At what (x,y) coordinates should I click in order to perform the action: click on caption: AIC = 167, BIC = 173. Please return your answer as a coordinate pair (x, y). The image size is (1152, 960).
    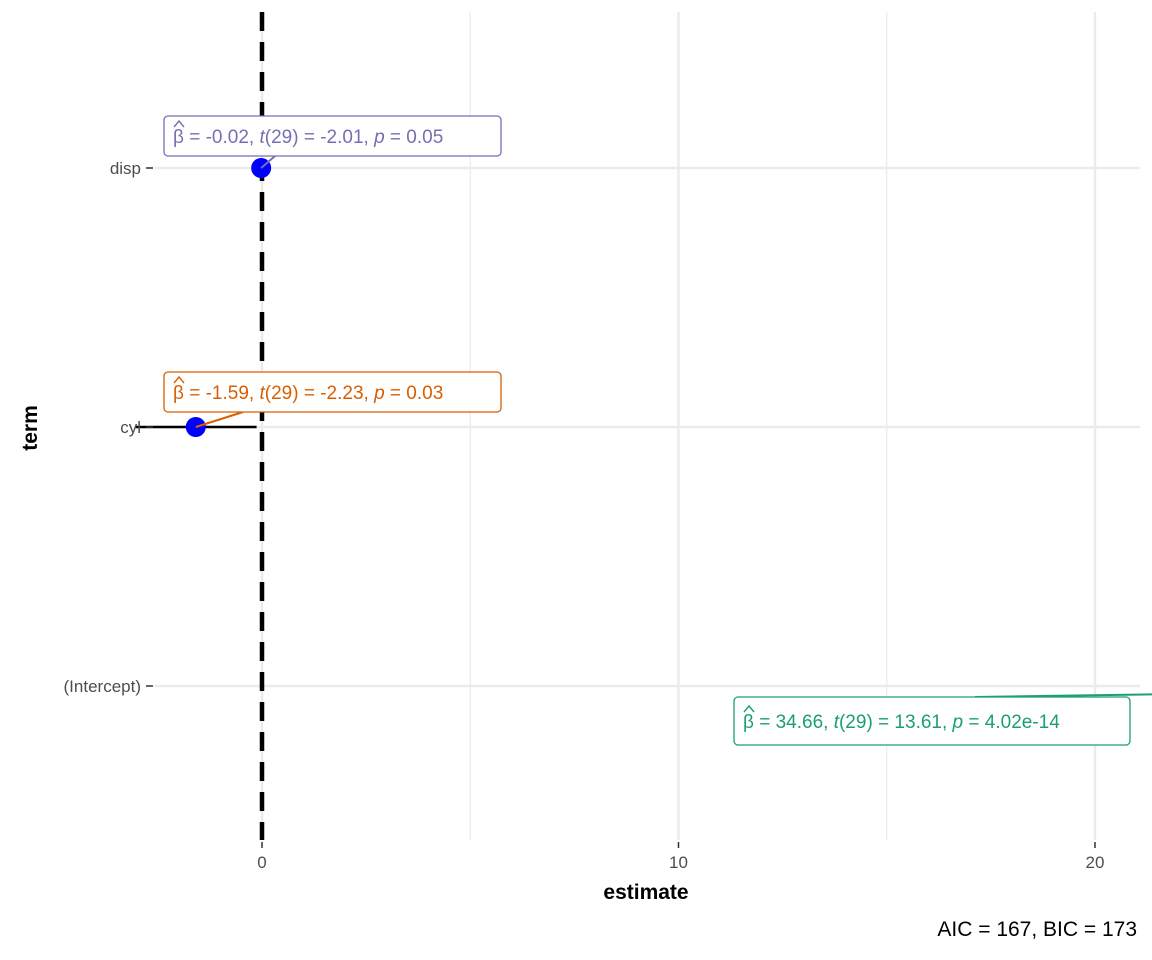
    Looking at the image, I should click on (1037, 929).